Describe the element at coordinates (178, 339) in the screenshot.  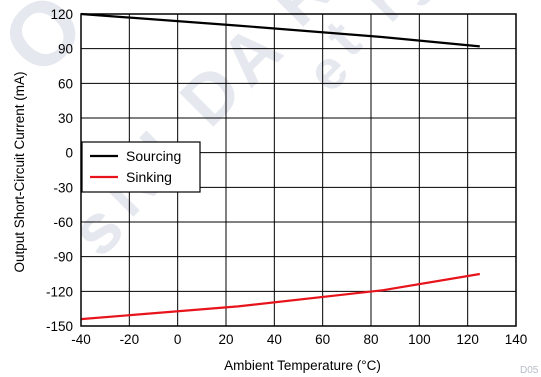
I see `x-tick-label: 0` at that location.